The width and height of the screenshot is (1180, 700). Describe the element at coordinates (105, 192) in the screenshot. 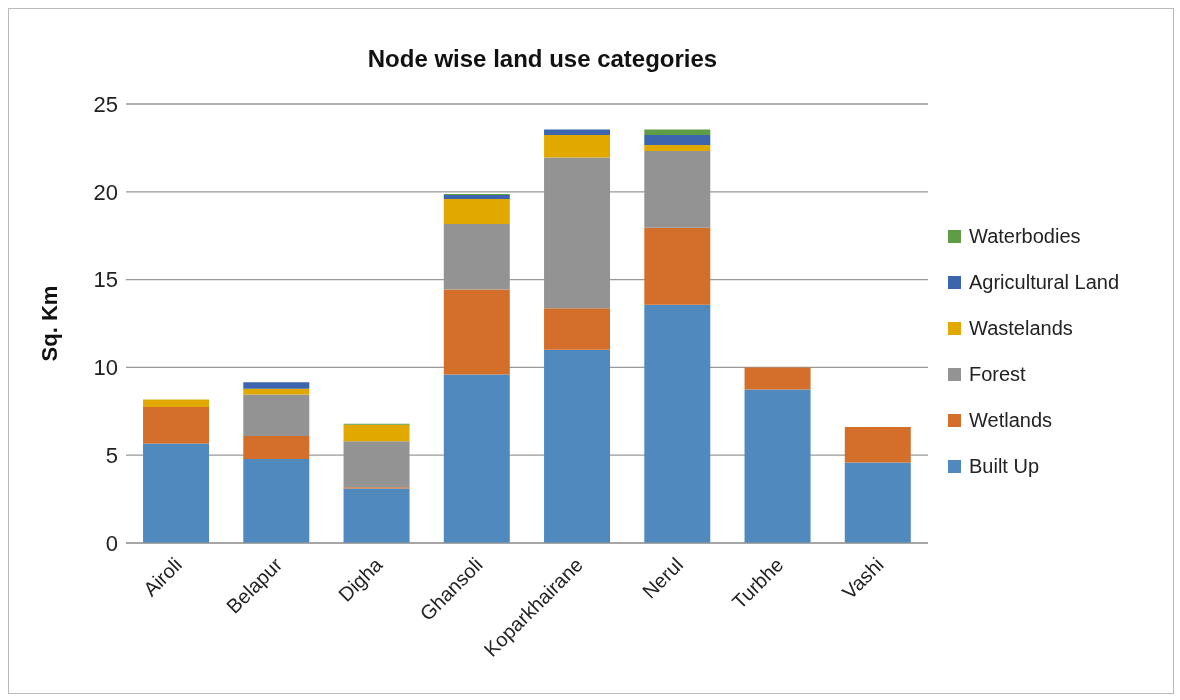

I see `y-tick-label: 20` at that location.